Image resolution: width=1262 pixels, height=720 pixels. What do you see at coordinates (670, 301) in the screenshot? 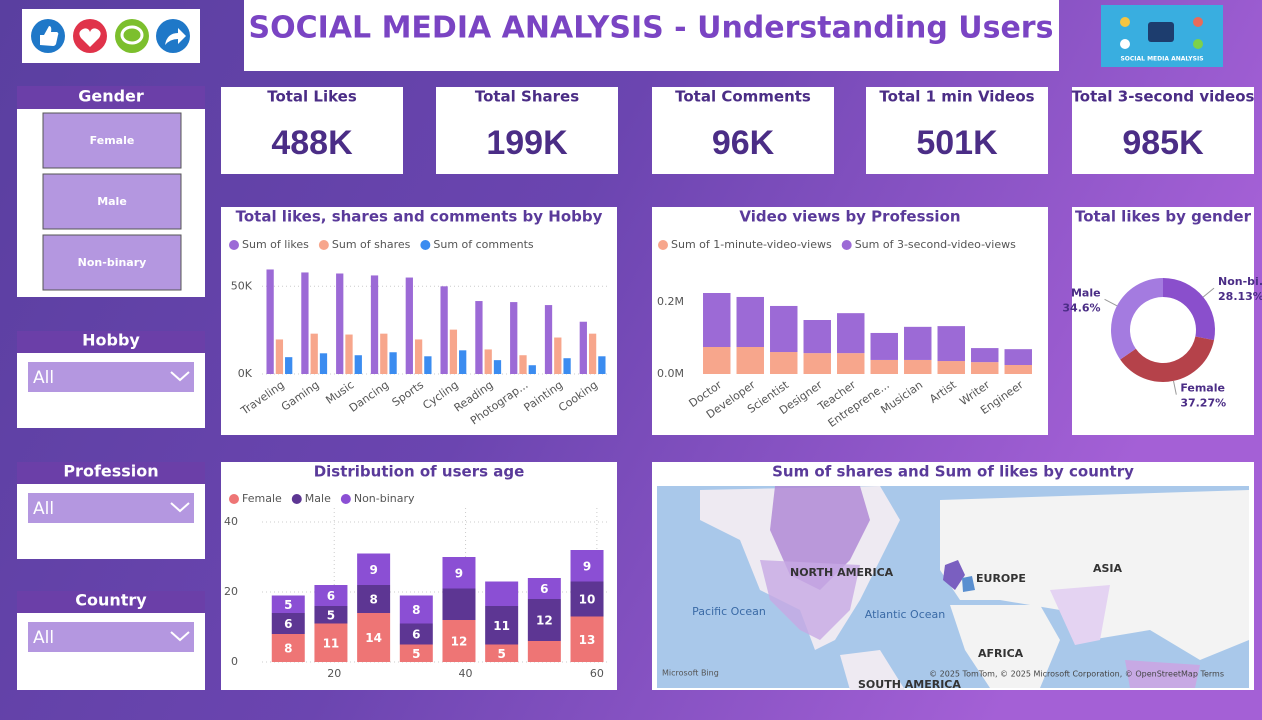
I see `y-tick-label: 0.2M` at bounding box center [670, 301].